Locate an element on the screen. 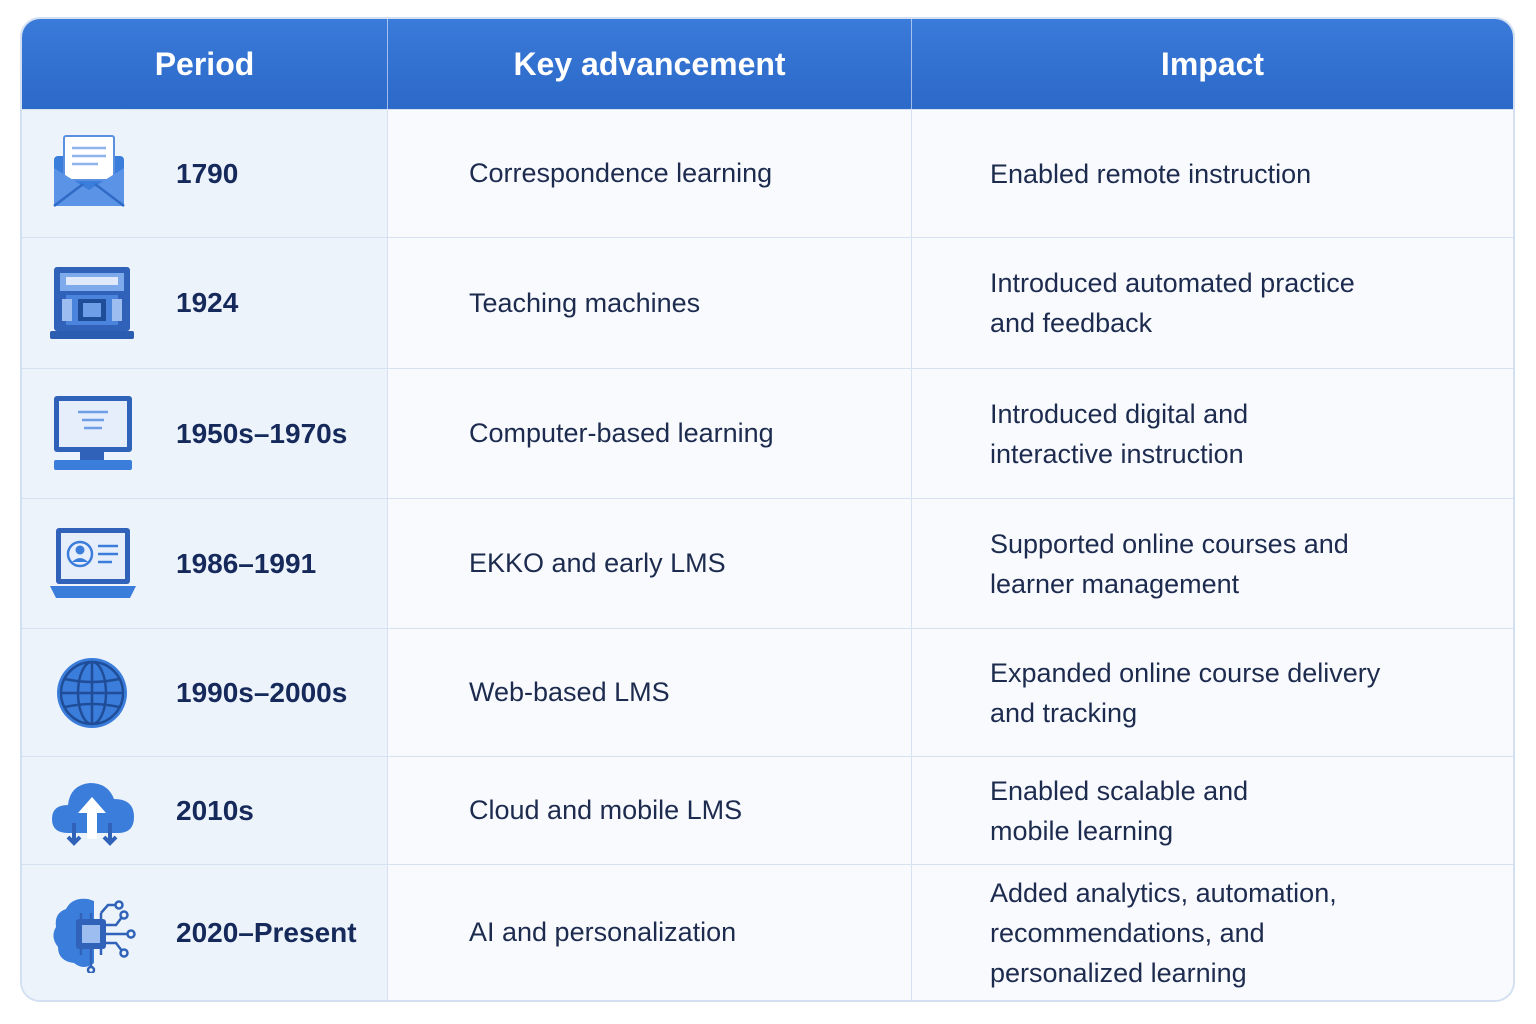  advancement-cell: Computer-based learning is located at coordinates (650, 433).